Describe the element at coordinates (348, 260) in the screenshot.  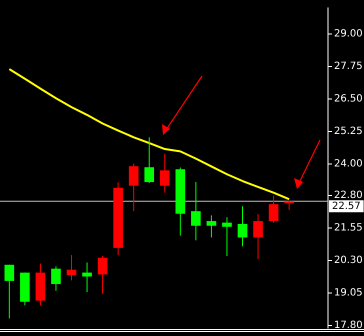
I see `y-tick-label: 20.30` at that location.